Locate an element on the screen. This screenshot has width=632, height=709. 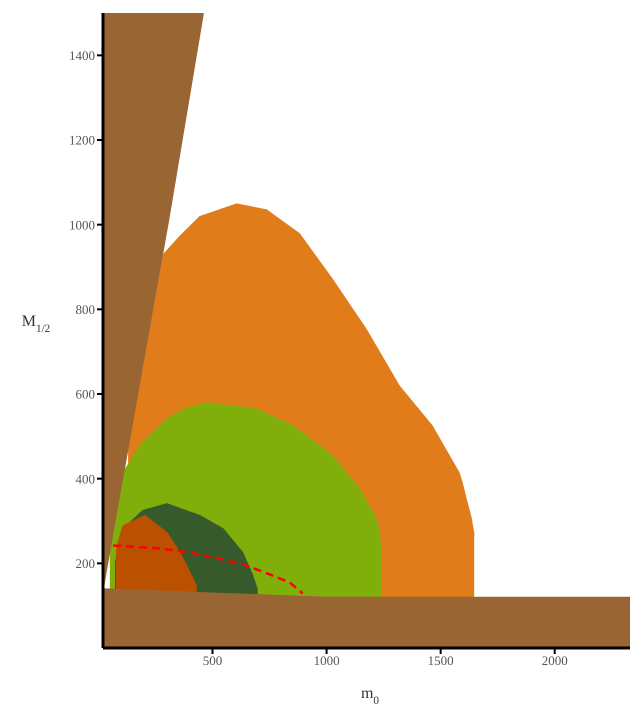
y-tick-label: 1200 is located at coordinates (82, 140).